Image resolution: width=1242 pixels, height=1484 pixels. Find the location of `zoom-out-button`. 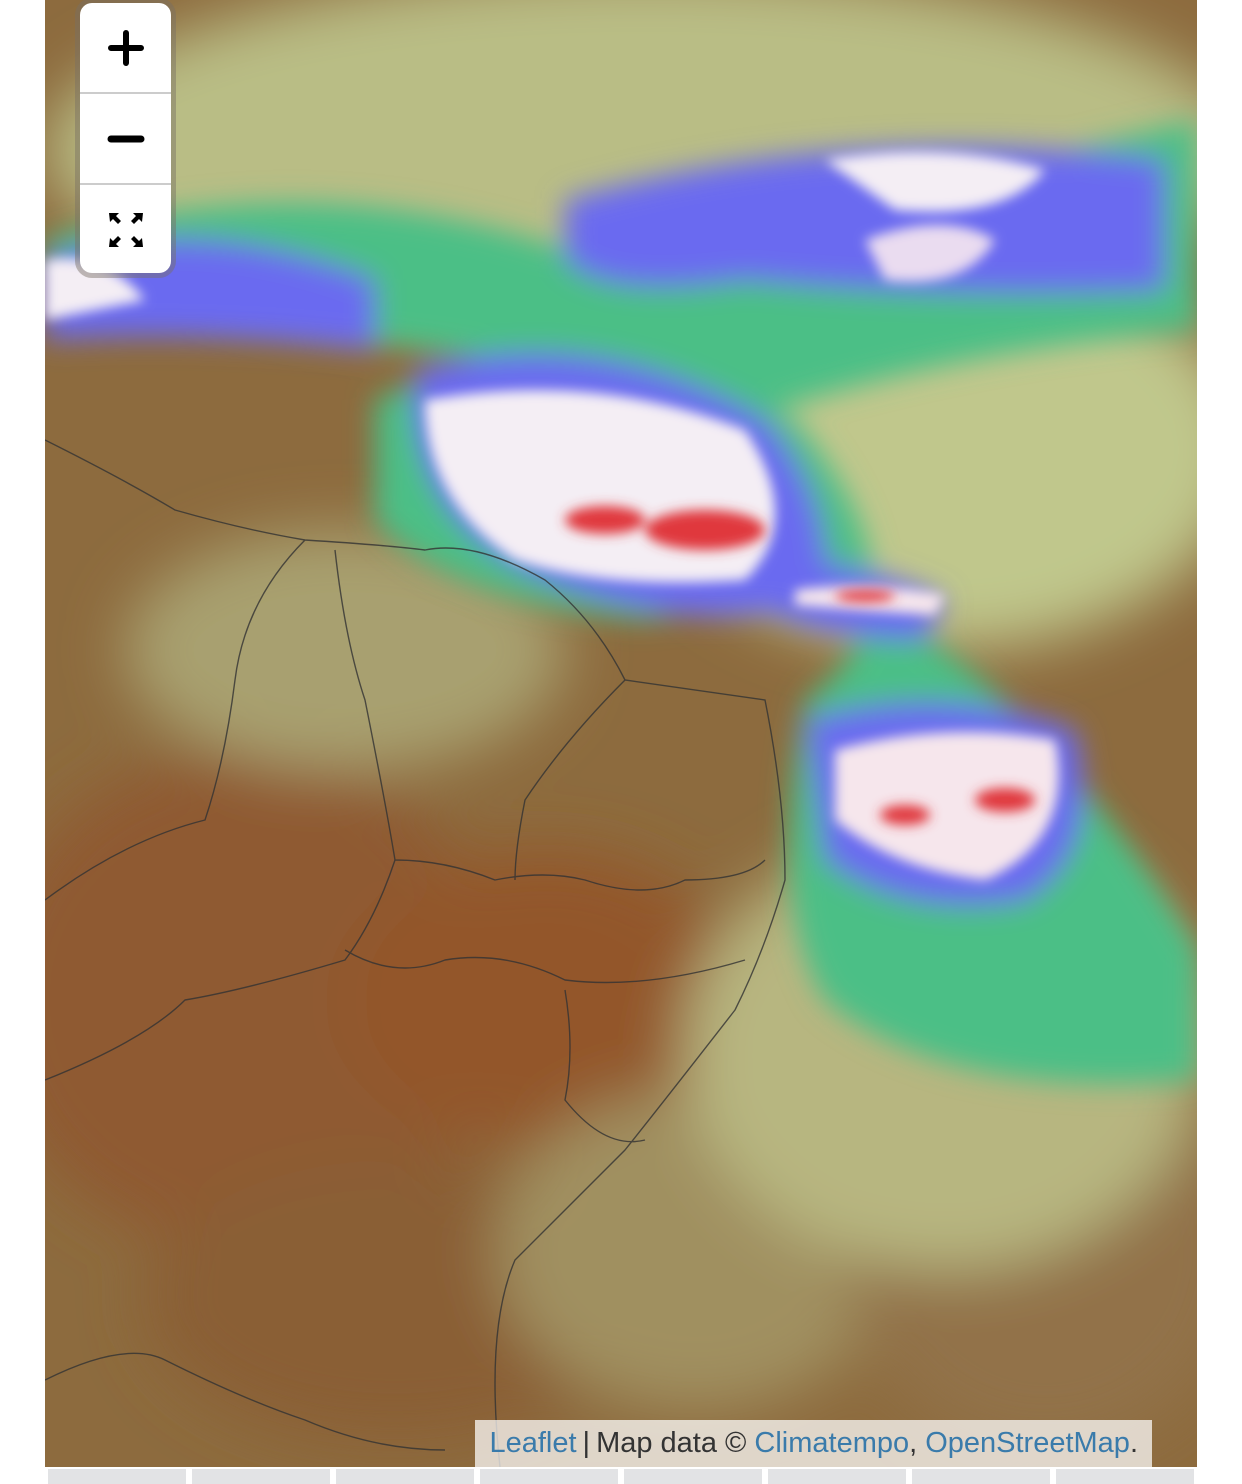

zoom-out-button is located at coordinates (125, 139).